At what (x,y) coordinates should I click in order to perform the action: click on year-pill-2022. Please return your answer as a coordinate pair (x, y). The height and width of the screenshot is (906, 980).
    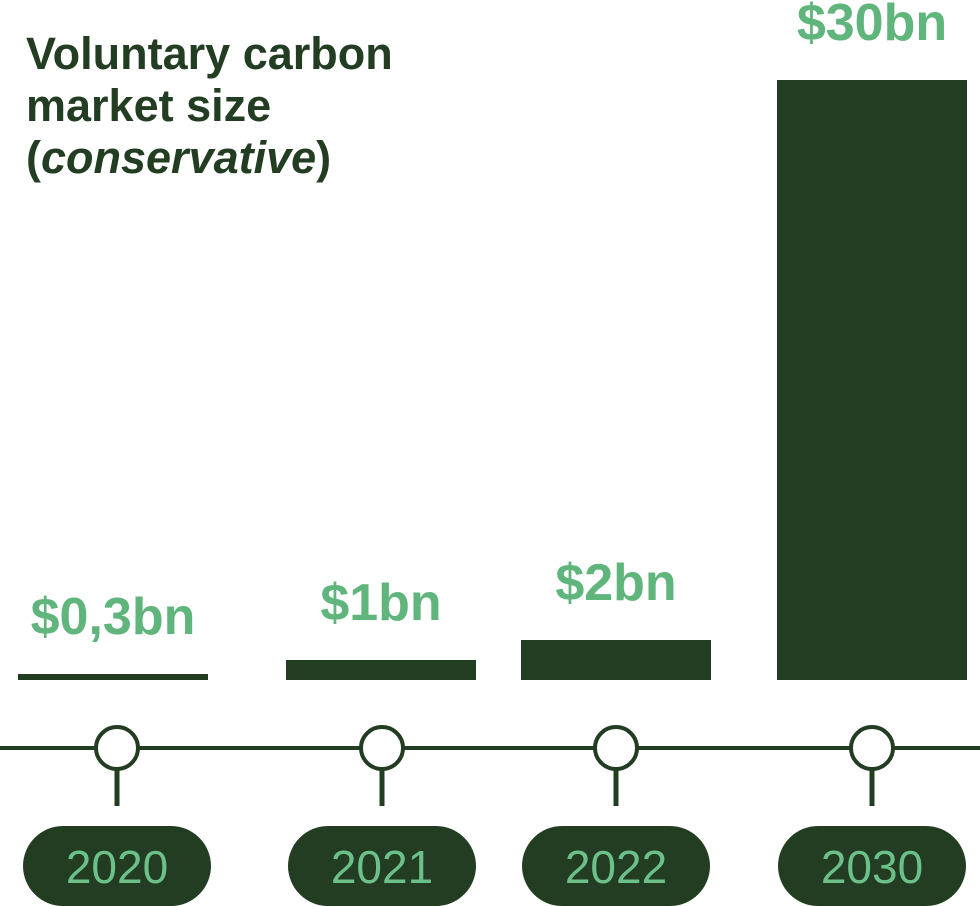
    Looking at the image, I should click on (616, 866).